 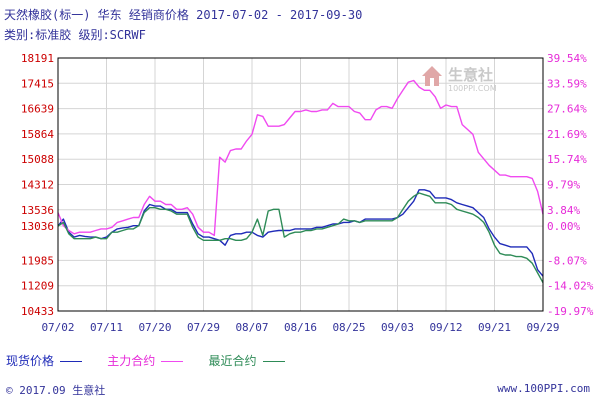 What do you see at coordinates (106, 327) in the screenshot?
I see `x-tick-label: 07/11` at bounding box center [106, 327].